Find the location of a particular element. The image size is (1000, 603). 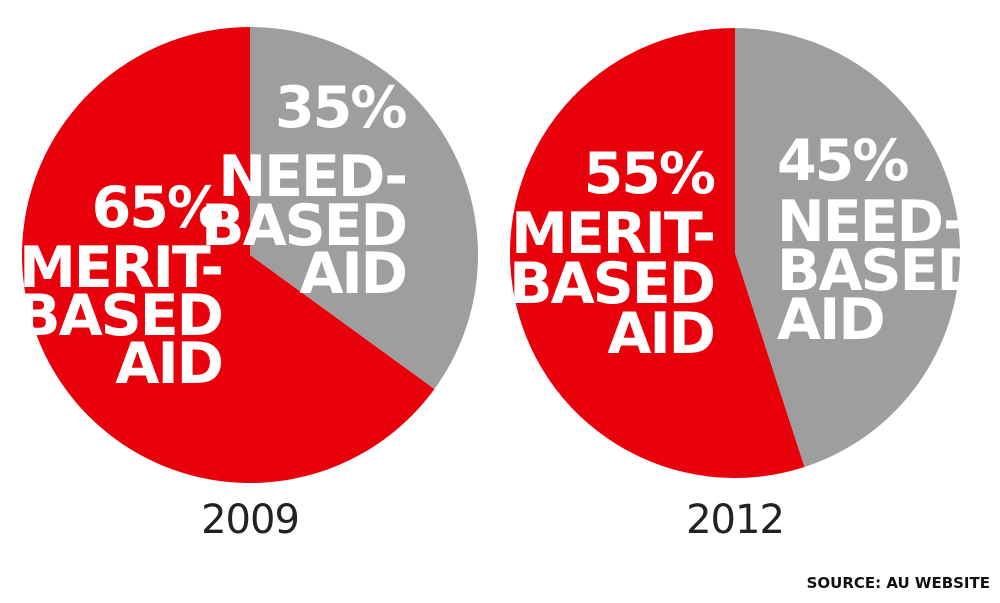

pie-2012-need-line1: NEED- is located at coordinates (871, 222).